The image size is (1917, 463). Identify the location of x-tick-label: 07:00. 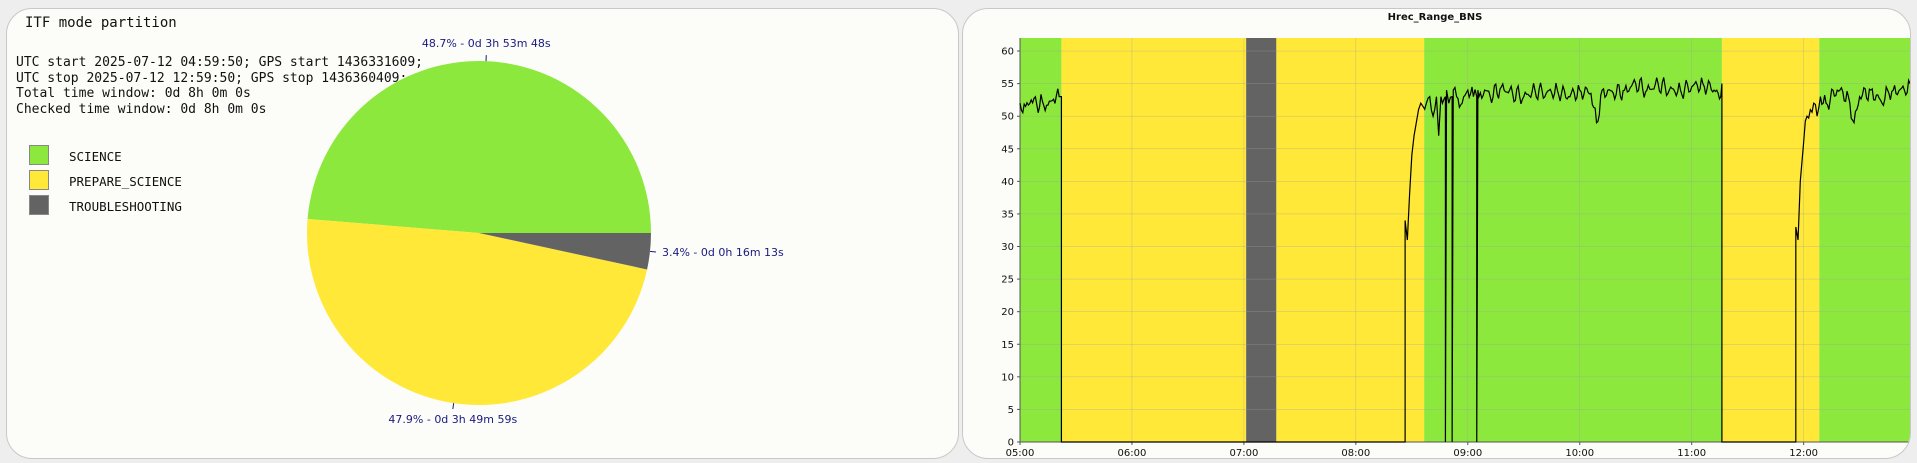
(1243, 453).